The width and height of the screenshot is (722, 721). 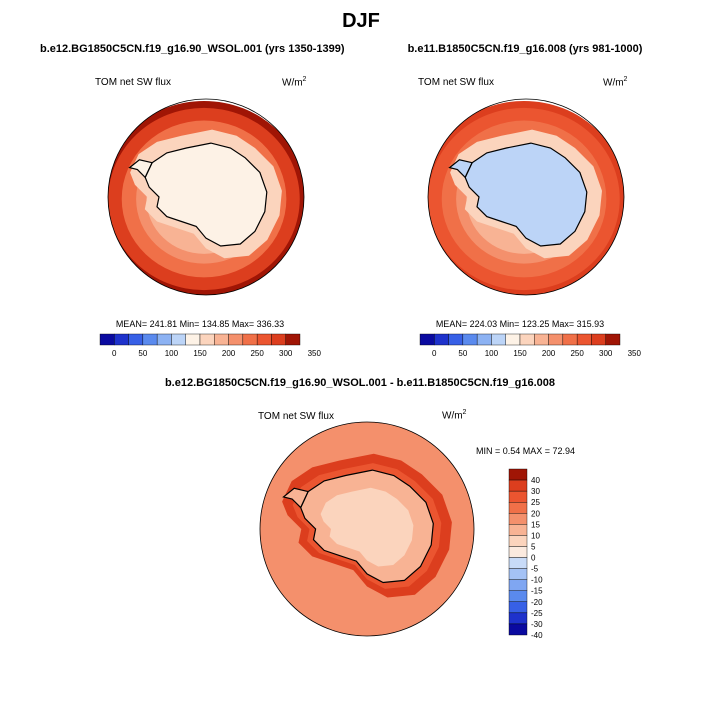 What do you see at coordinates (520, 324) in the screenshot?
I see `panel-2-stats: MEAN= 224.03 Min= 123.25 Max= 315.93` at bounding box center [520, 324].